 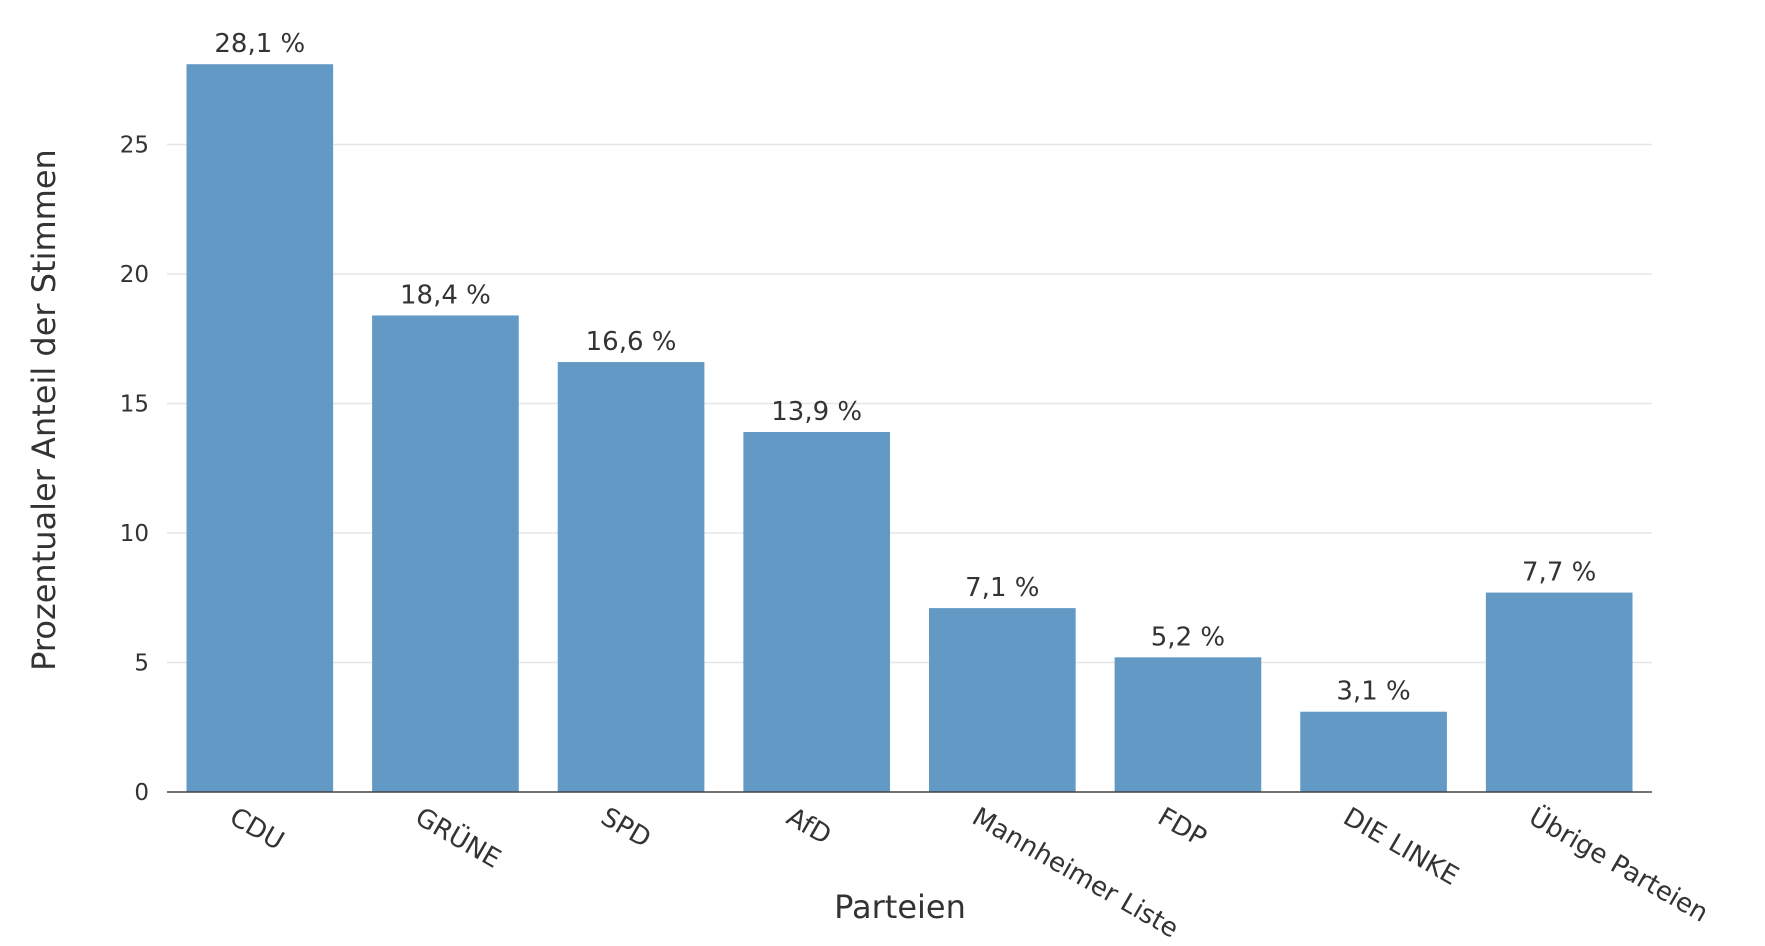 What do you see at coordinates (44, 410) in the screenshot?
I see `y-axis-title: Prozentualer Anteil der Stimmen` at bounding box center [44, 410].